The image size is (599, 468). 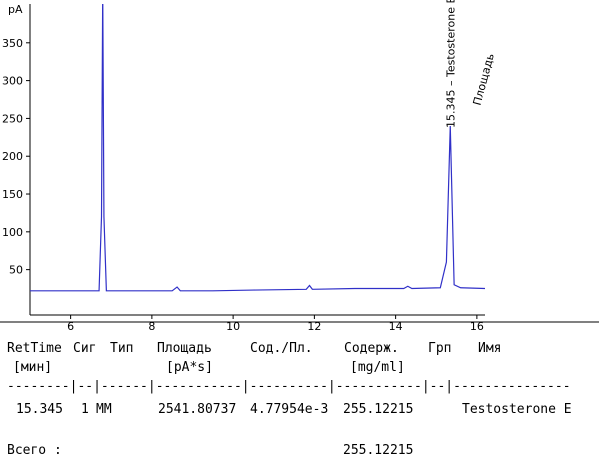 I want to click on x-tick-label: 8, so click(x=151, y=326).